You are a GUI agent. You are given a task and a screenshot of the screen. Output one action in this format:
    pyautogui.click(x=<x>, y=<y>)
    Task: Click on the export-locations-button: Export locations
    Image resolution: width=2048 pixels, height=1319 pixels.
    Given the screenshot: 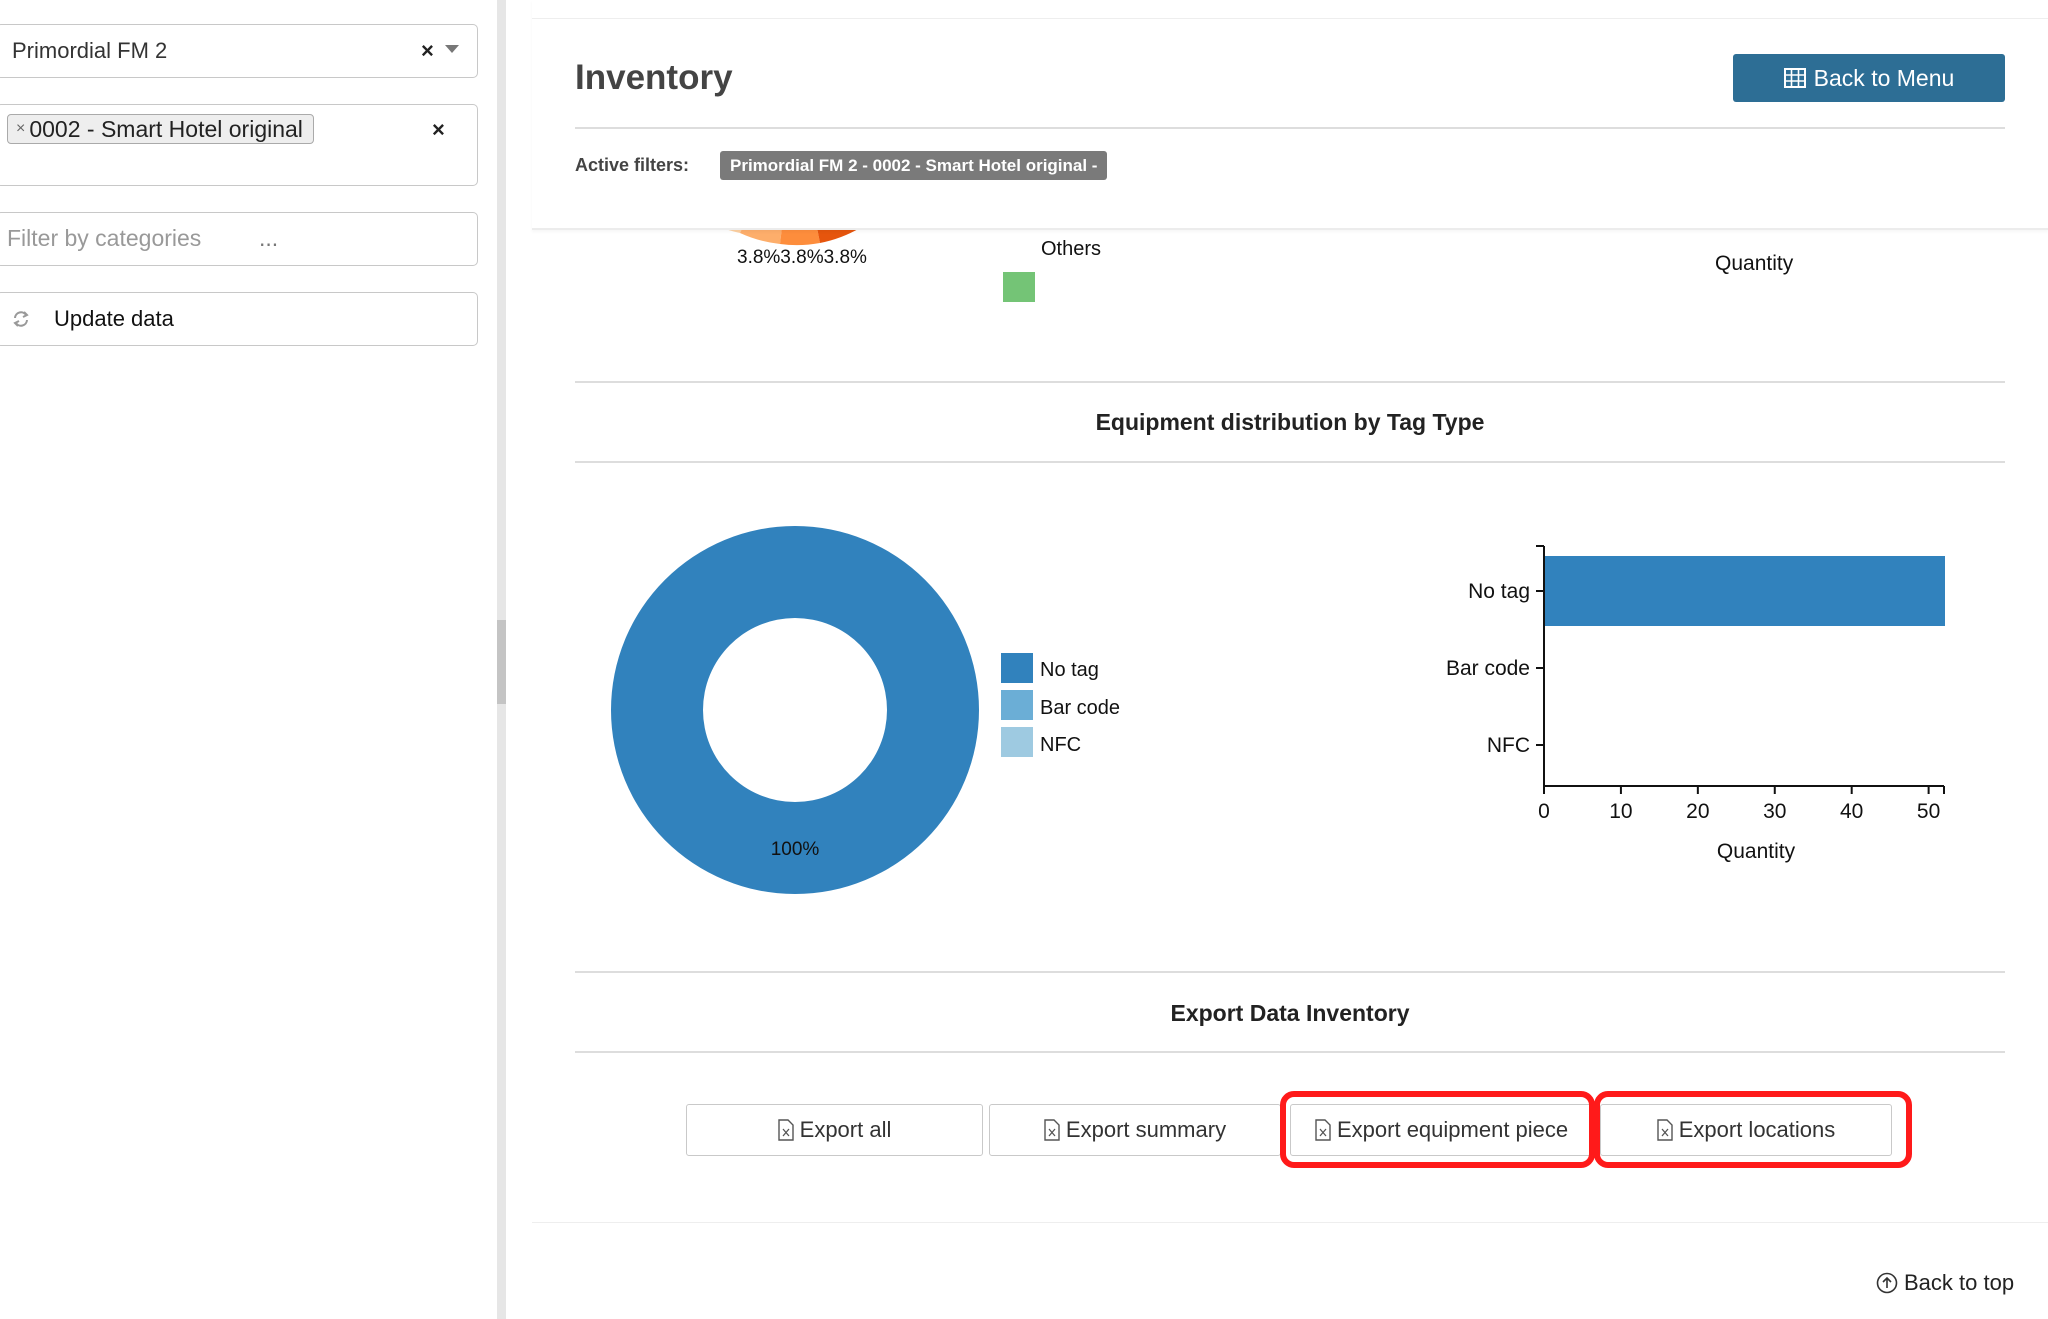 What is the action you would take?
    pyautogui.click(x=1746, y=1130)
    